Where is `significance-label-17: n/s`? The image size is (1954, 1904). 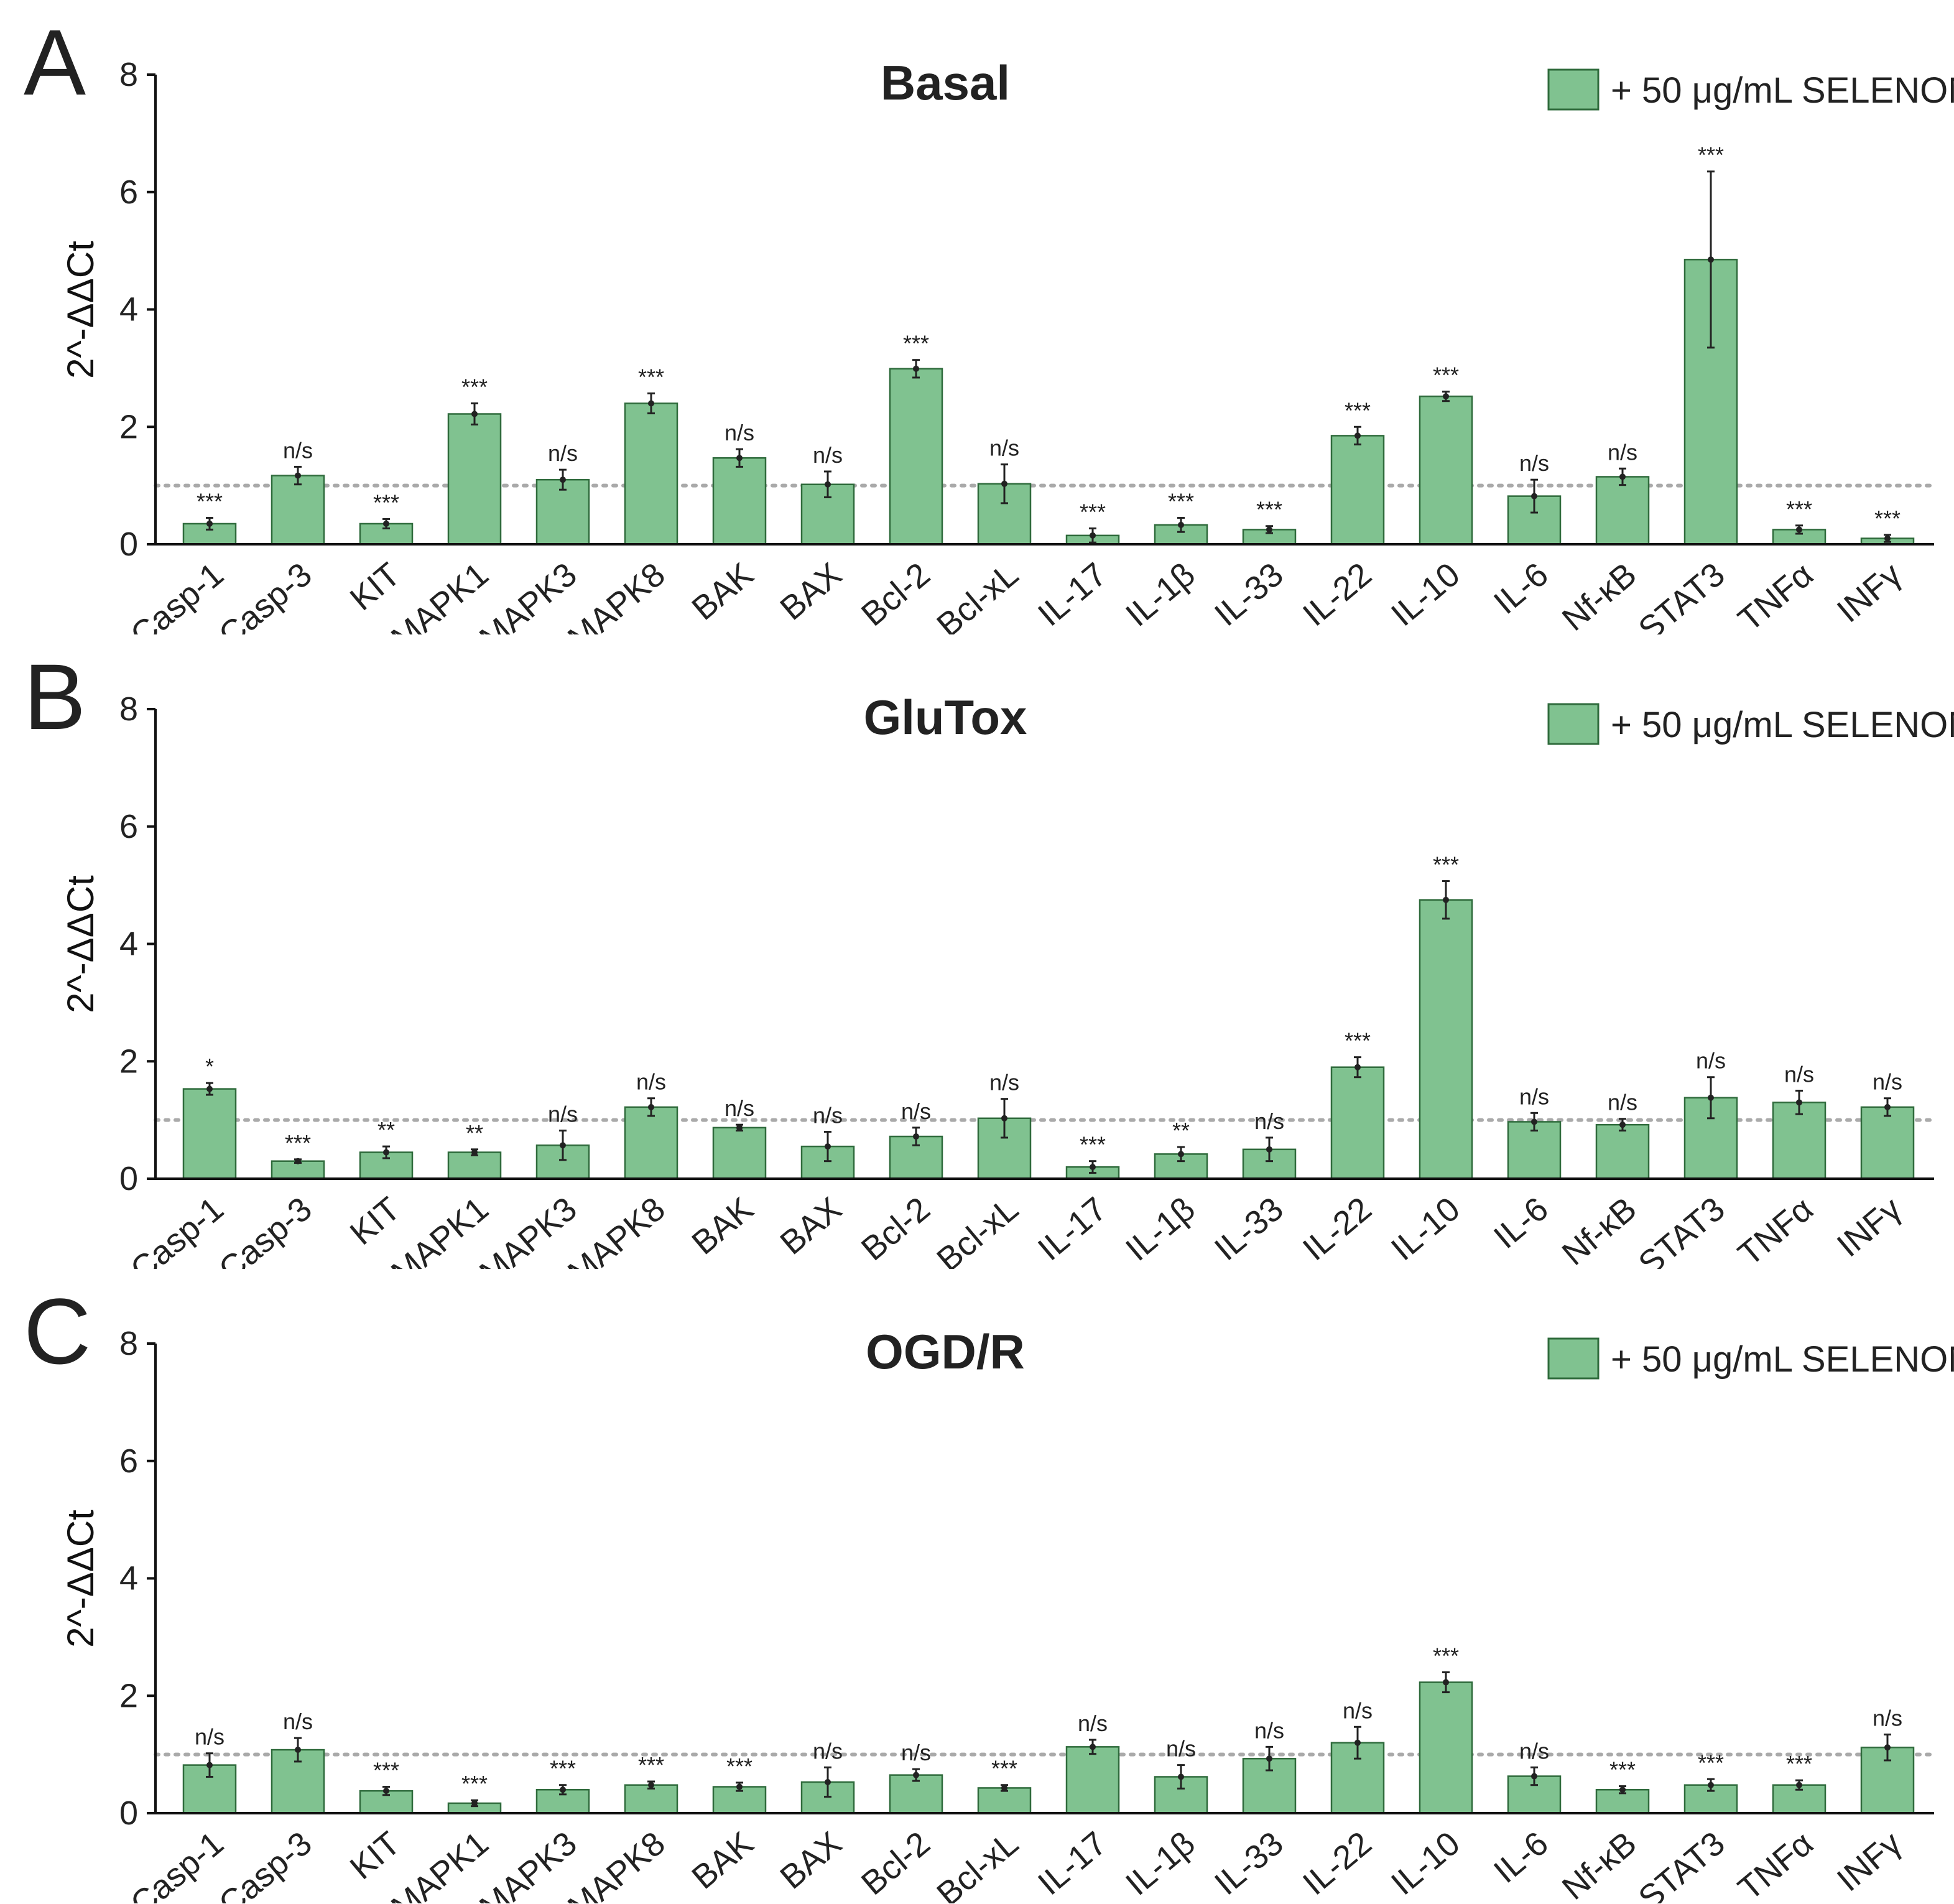 significance-label-17: n/s is located at coordinates (1711, 1061).